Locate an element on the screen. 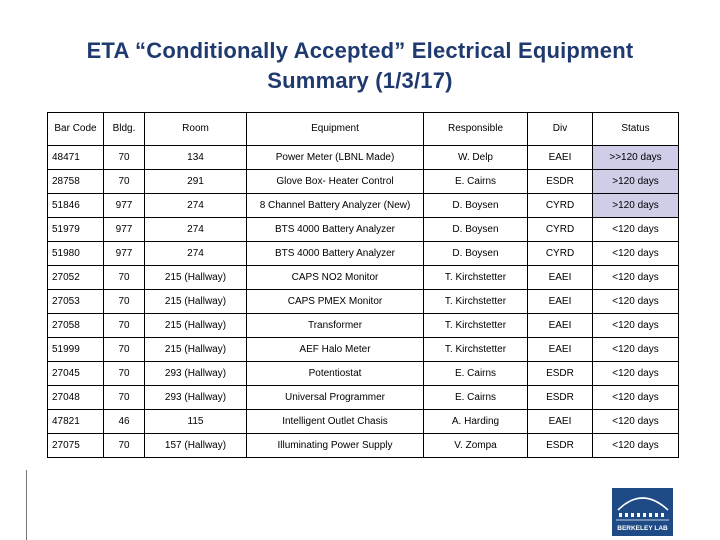 The image size is (720, 540). cell-bar-code: 47821 is located at coordinates (75, 421).